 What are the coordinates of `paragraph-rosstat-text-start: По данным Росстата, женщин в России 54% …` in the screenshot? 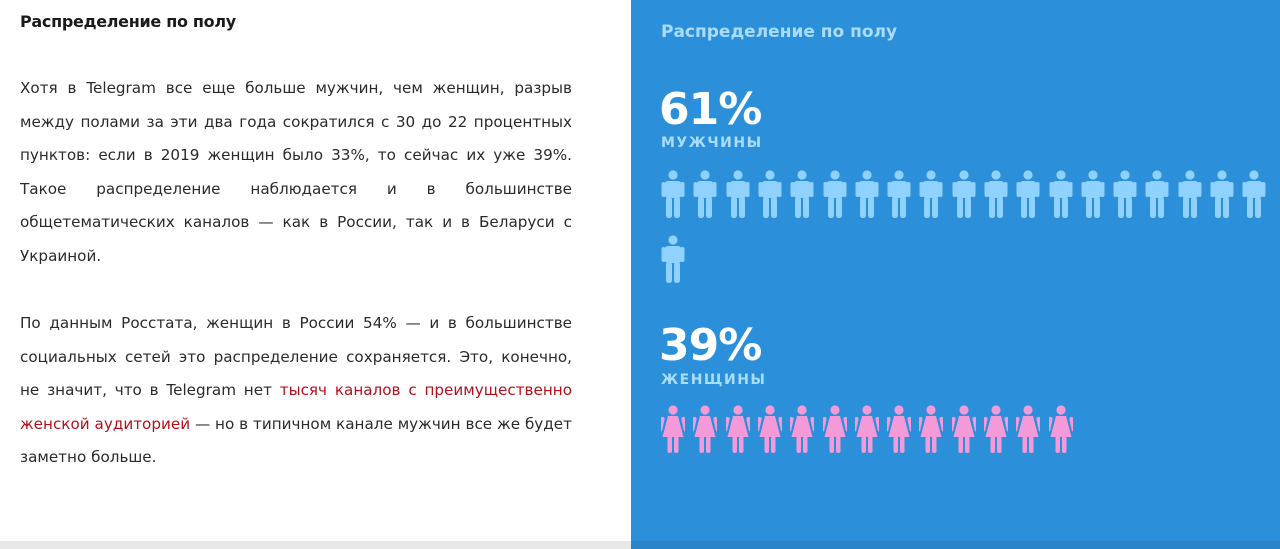 It's located at (296, 356).